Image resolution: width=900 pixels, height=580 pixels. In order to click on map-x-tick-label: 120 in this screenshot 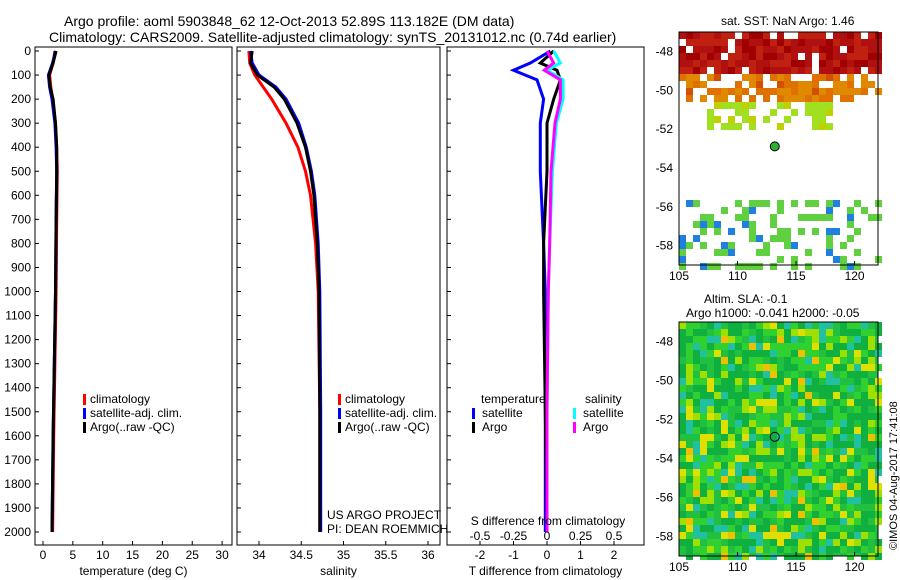, I will do `click(855, 276)`.